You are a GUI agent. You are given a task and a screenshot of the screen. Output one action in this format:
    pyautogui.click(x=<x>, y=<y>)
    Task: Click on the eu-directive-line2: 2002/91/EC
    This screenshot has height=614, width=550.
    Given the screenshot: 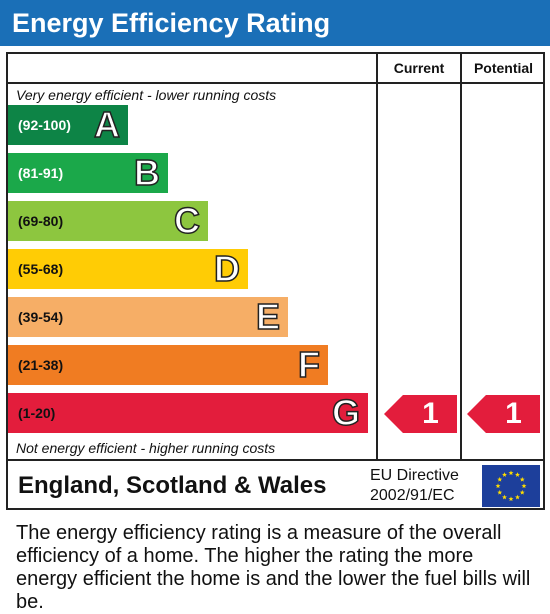 What is the action you would take?
    pyautogui.click(x=412, y=495)
    